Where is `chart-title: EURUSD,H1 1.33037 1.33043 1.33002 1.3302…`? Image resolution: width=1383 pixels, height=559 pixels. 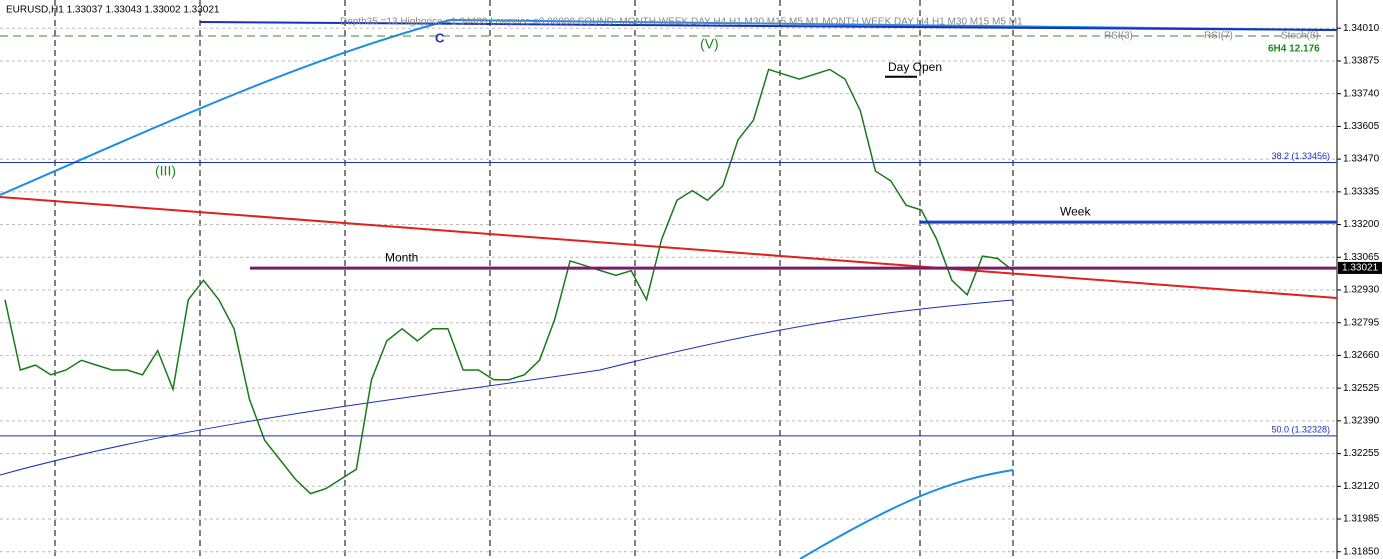
chart-title: EURUSD,H1 1.33037 1.33043 1.33002 1.3302… is located at coordinates (113, 10).